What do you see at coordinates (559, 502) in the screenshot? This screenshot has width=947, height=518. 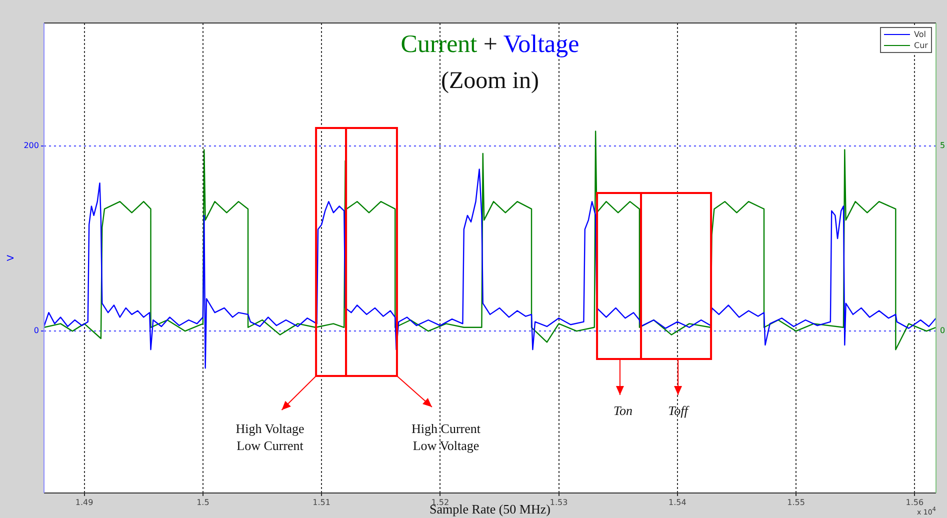 I see `x-tick-label: 1.53` at bounding box center [559, 502].